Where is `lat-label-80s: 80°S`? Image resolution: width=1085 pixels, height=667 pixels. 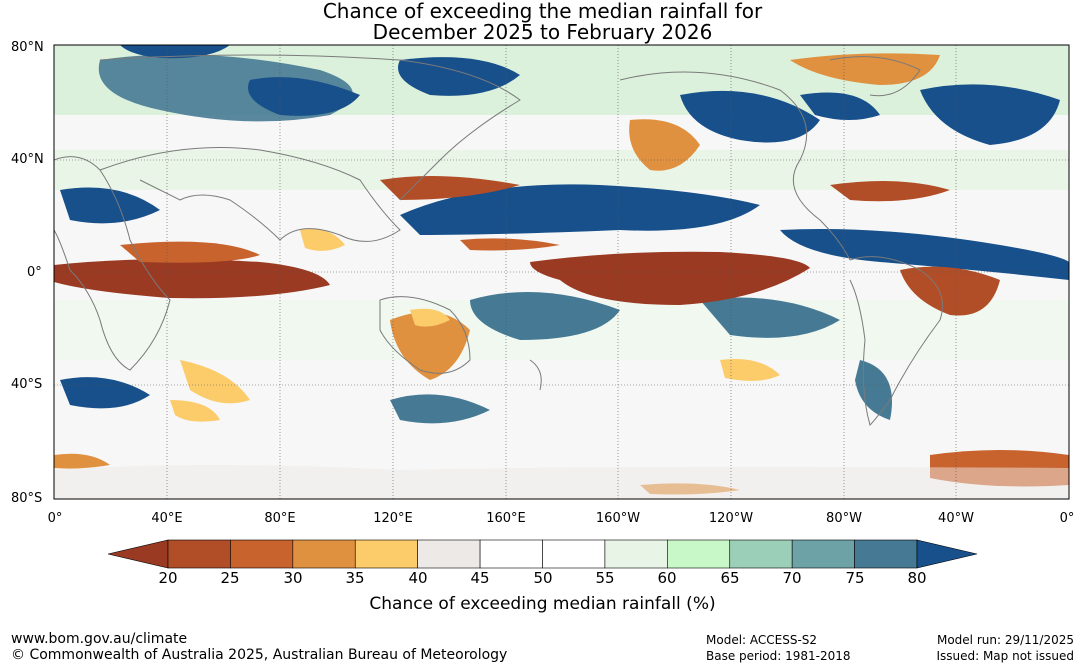 lat-label-80s: 80°S is located at coordinates (27, 498).